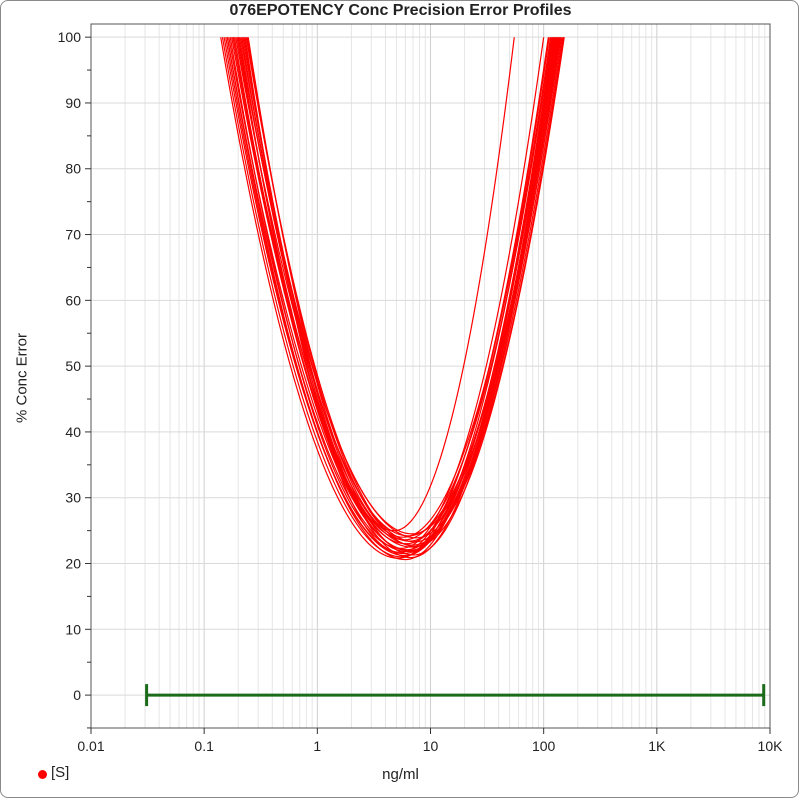 The width and height of the screenshot is (801, 800). I want to click on legend: [S], so click(53, 772).